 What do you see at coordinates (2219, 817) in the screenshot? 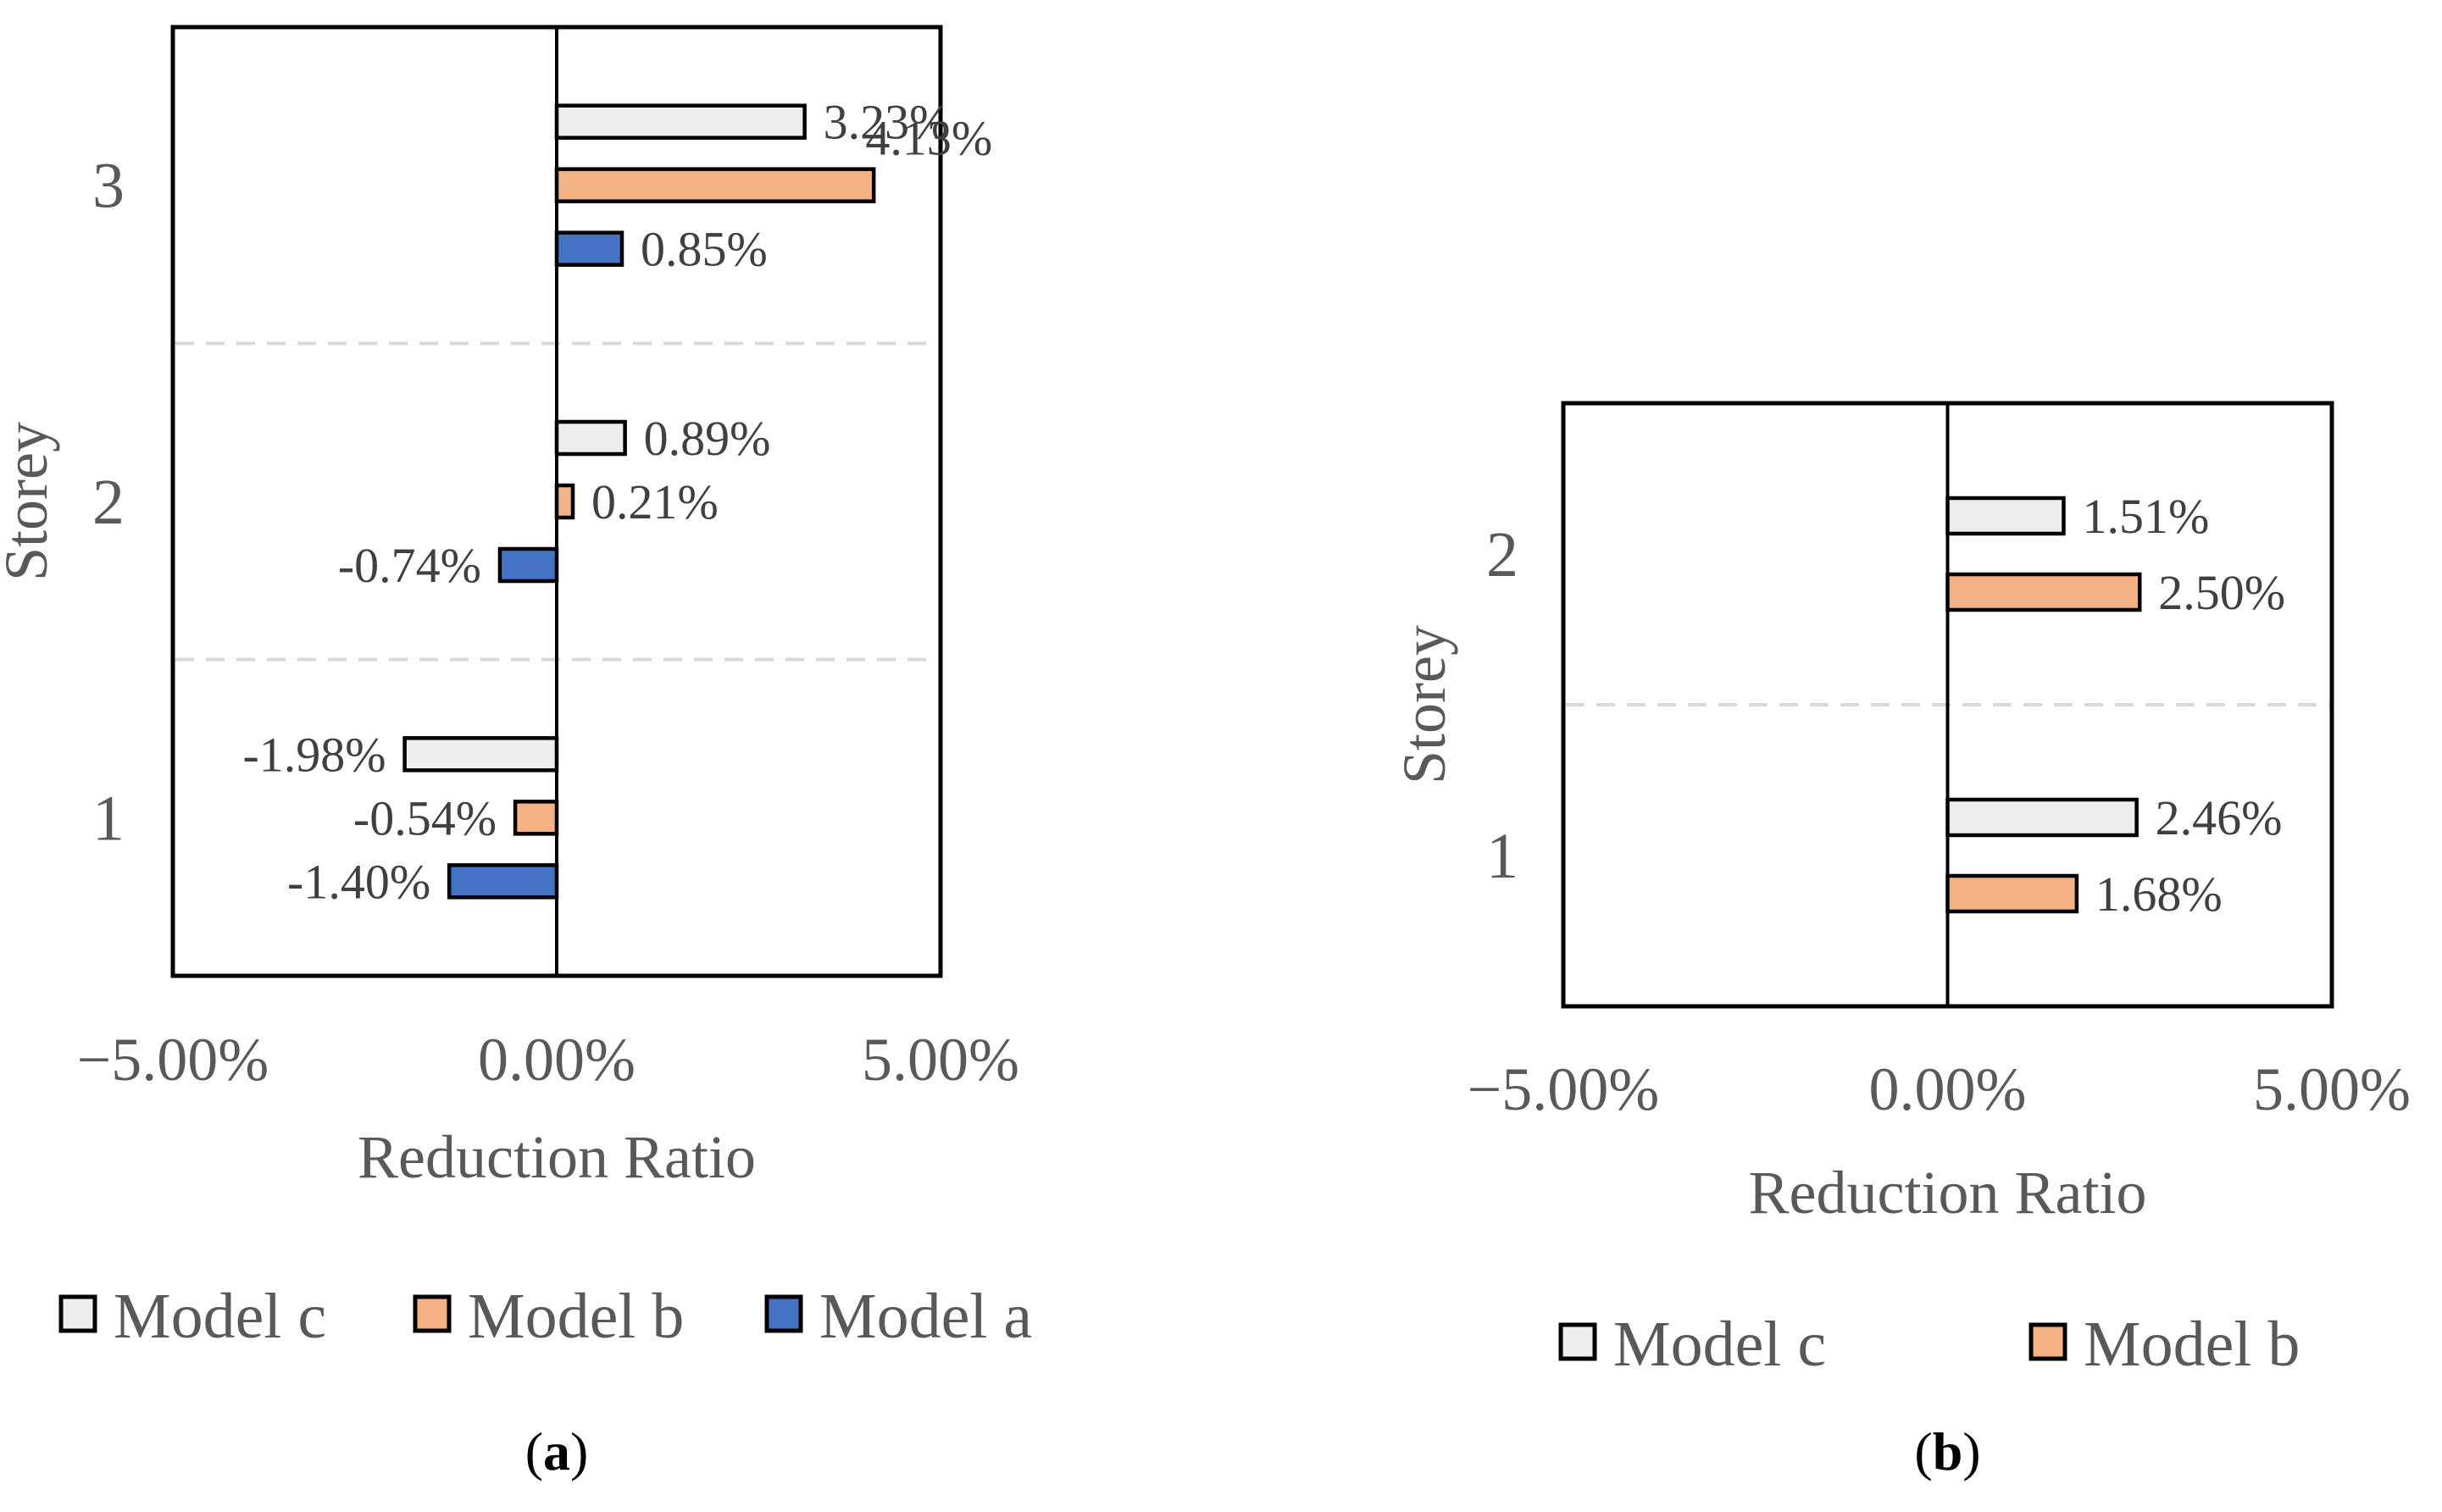
I see `data-label: 2.46%` at bounding box center [2219, 817].